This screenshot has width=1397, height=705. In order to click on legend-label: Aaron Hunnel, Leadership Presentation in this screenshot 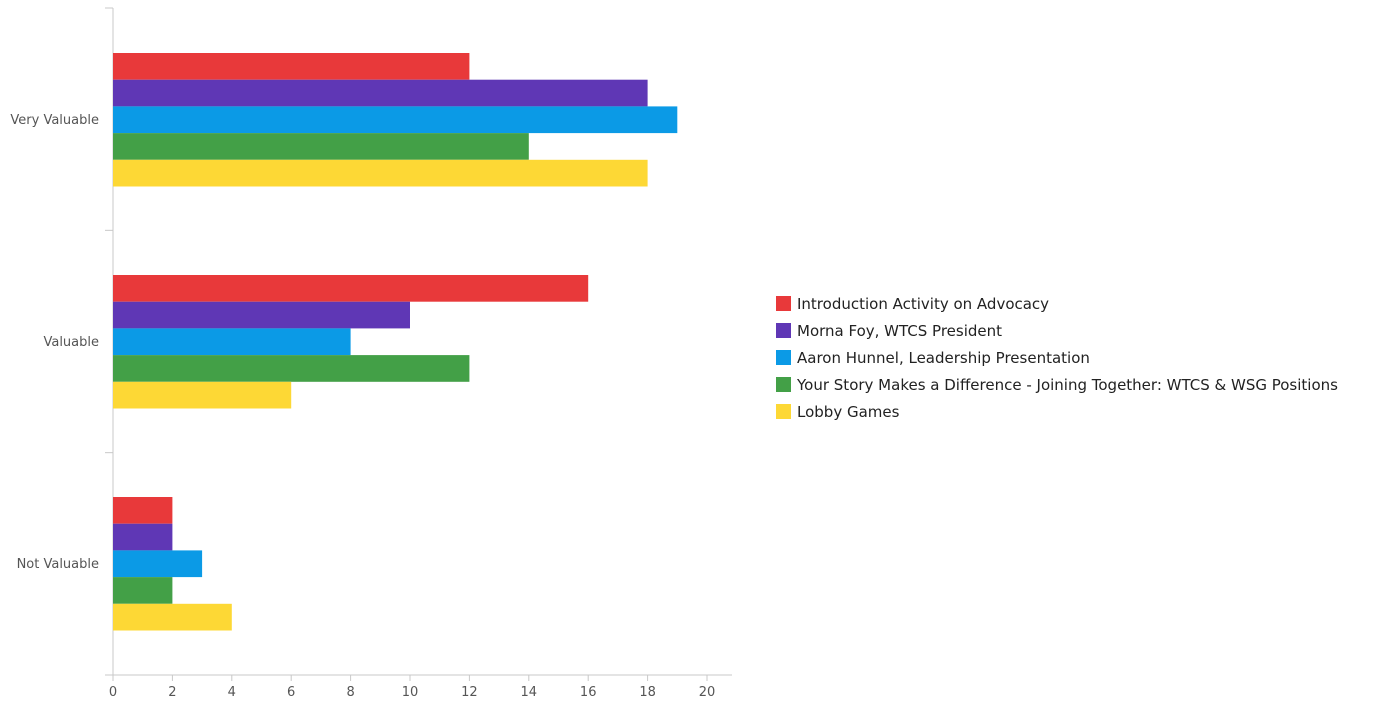, I will do `click(943, 357)`.